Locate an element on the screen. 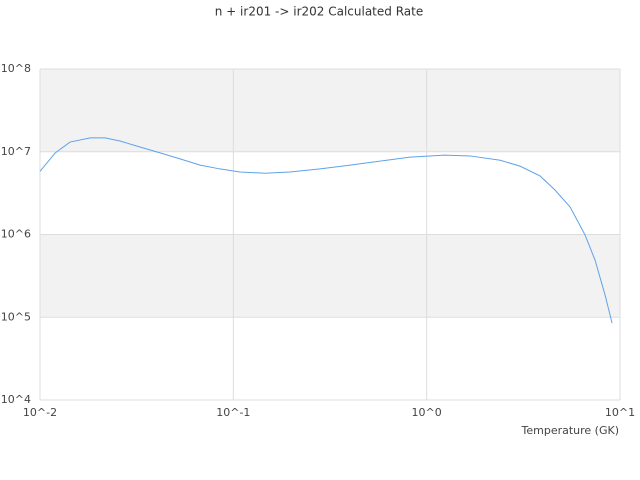 The height and width of the screenshot is (480, 640). y-tick-label: 10^8 is located at coordinates (16, 68).